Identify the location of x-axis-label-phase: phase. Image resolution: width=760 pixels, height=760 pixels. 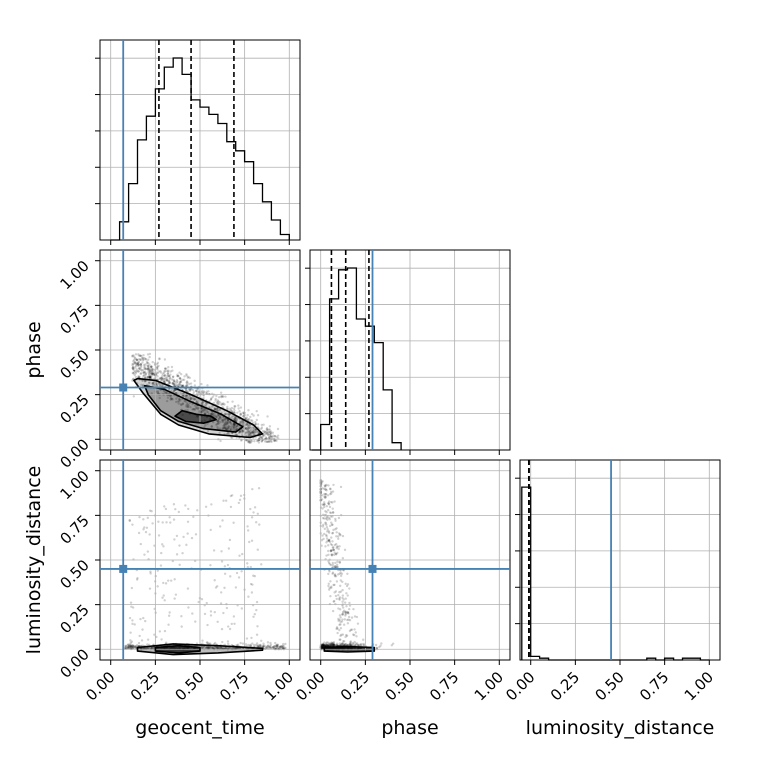
(409, 728).